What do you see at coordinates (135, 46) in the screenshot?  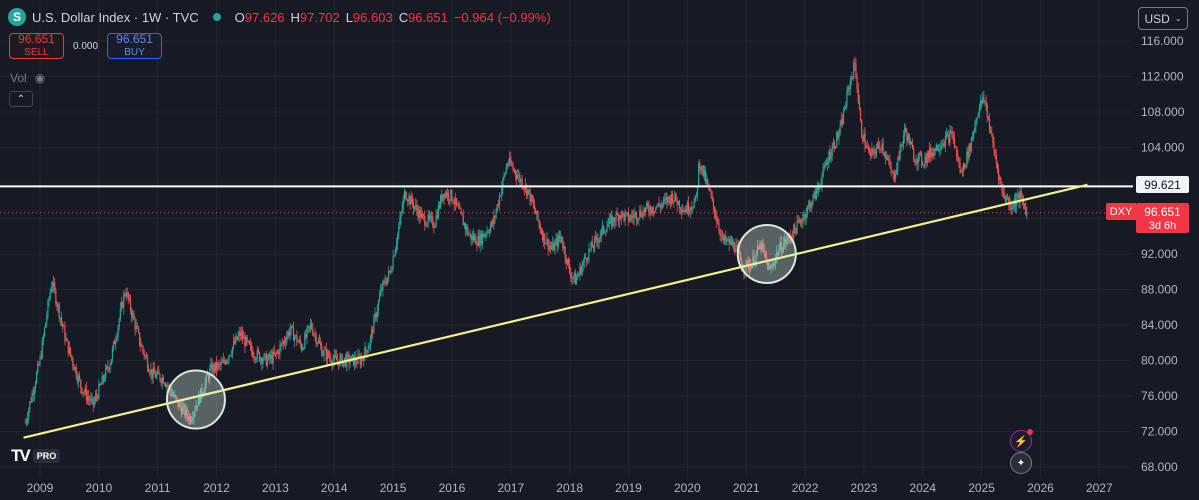 I see `buy-button: 96.651 BUY` at bounding box center [135, 46].